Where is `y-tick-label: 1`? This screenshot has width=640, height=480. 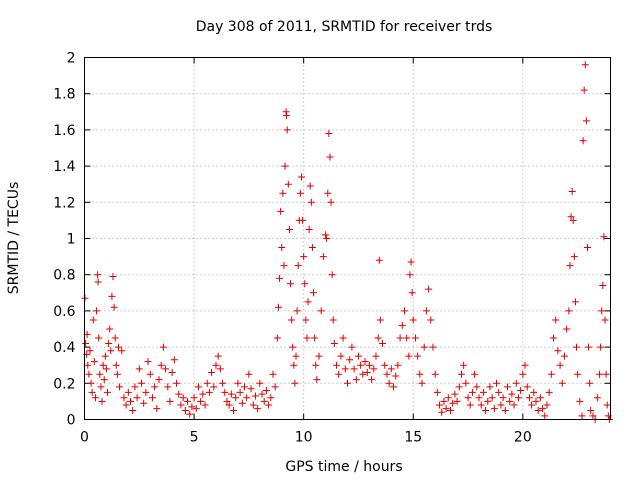 y-tick-label: 1 is located at coordinates (71, 240).